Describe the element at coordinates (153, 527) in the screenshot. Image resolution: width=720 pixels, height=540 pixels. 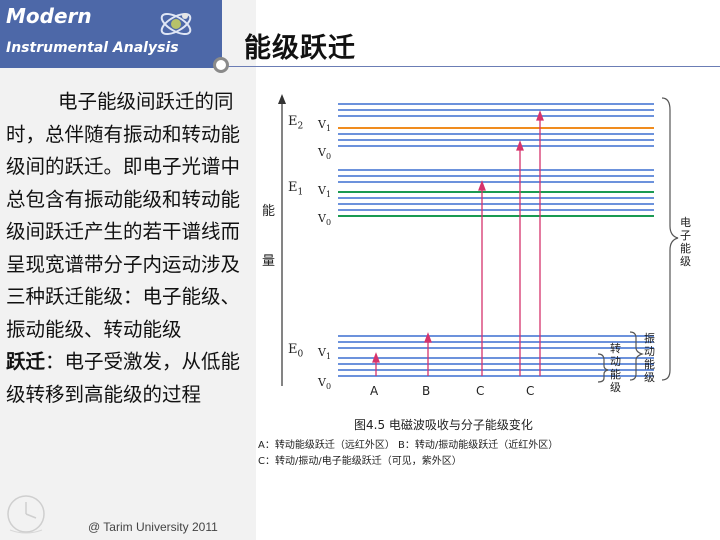
I see `footer-credit: @ Tarim University 2011` at that location.